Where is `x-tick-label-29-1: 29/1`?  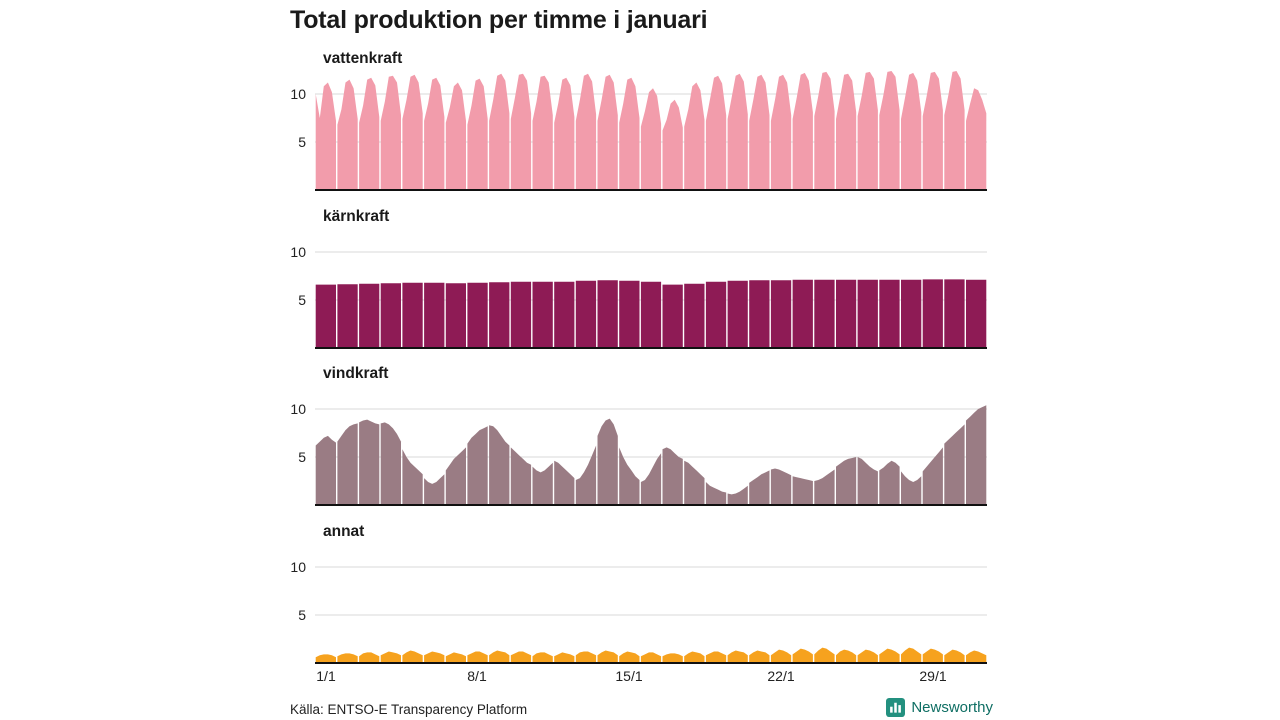 x-tick-label-29-1: 29/1 is located at coordinates (933, 676).